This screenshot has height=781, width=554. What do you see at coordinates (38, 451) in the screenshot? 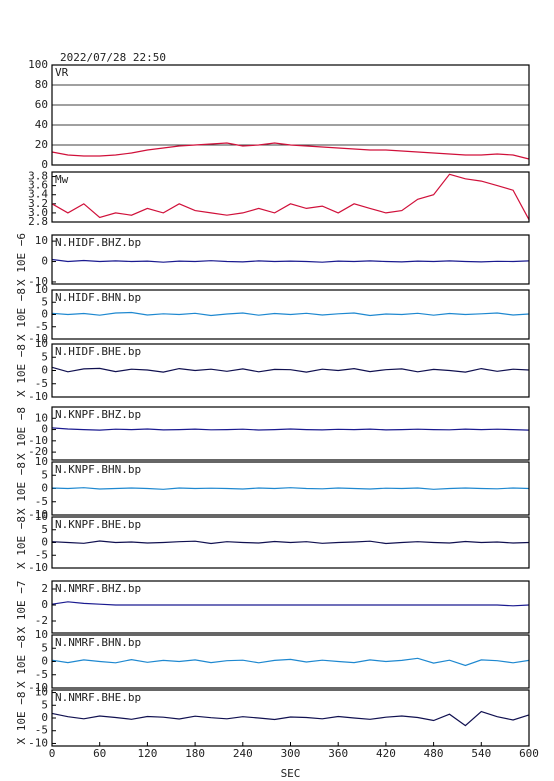
I see `y-tick-label: -20` at bounding box center [38, 451].